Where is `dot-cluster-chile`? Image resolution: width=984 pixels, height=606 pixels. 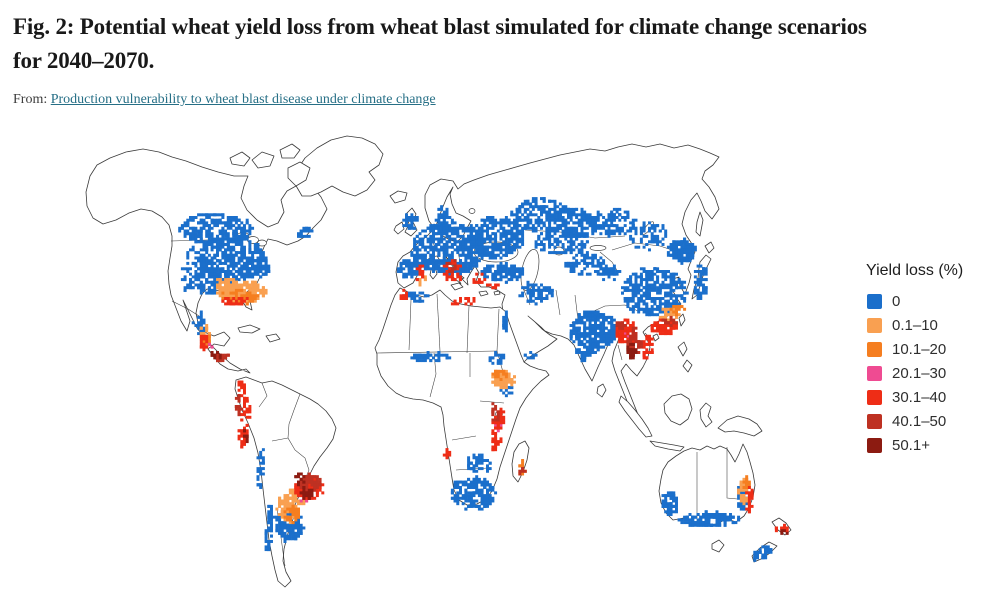 dot-cluster-chile is located at coordinates (270, 528).